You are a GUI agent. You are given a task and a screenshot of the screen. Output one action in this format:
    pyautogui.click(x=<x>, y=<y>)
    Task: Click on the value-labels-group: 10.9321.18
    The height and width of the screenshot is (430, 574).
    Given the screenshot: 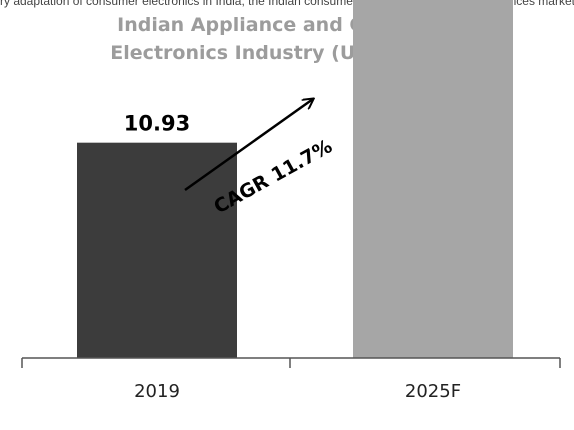 What is the action you would take?
    pyautogui.click(x=157, y=124)
    